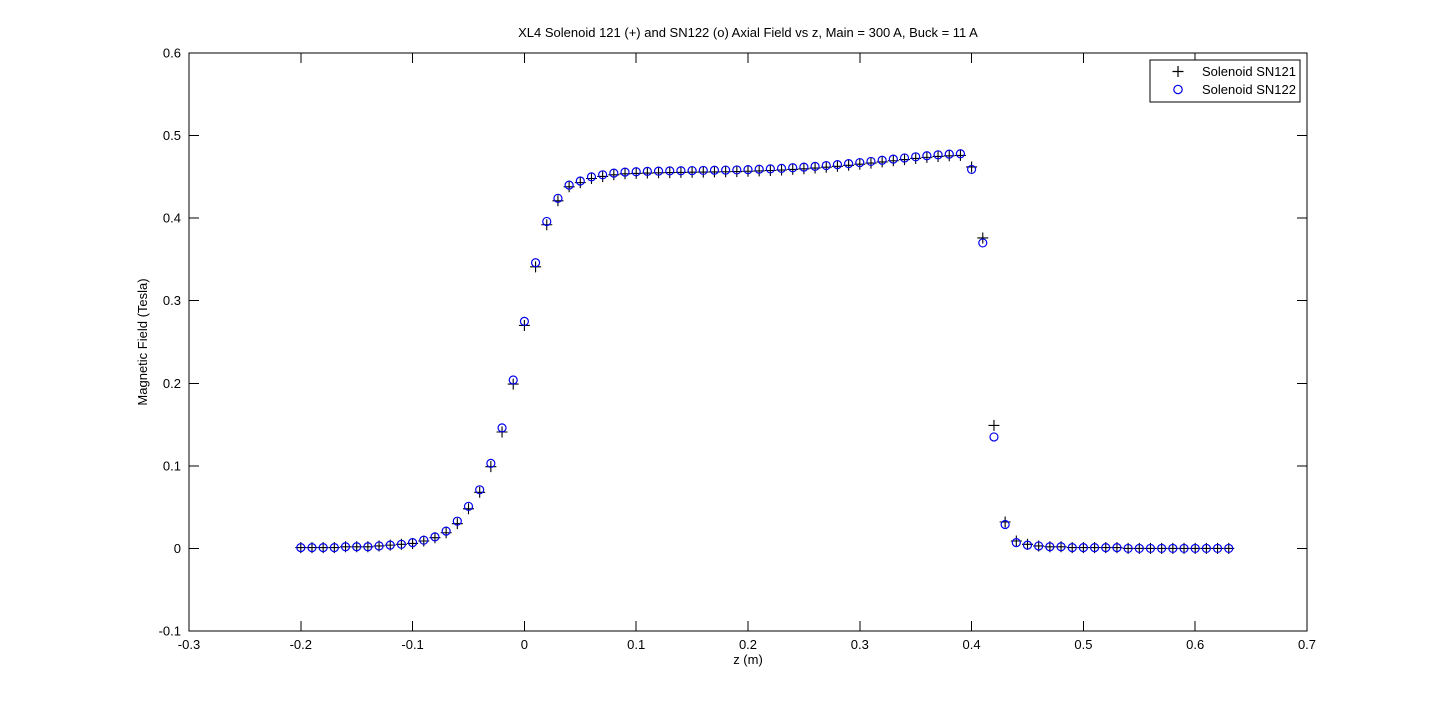  I want to click on y-tick-label: 0, so click(177, 548).